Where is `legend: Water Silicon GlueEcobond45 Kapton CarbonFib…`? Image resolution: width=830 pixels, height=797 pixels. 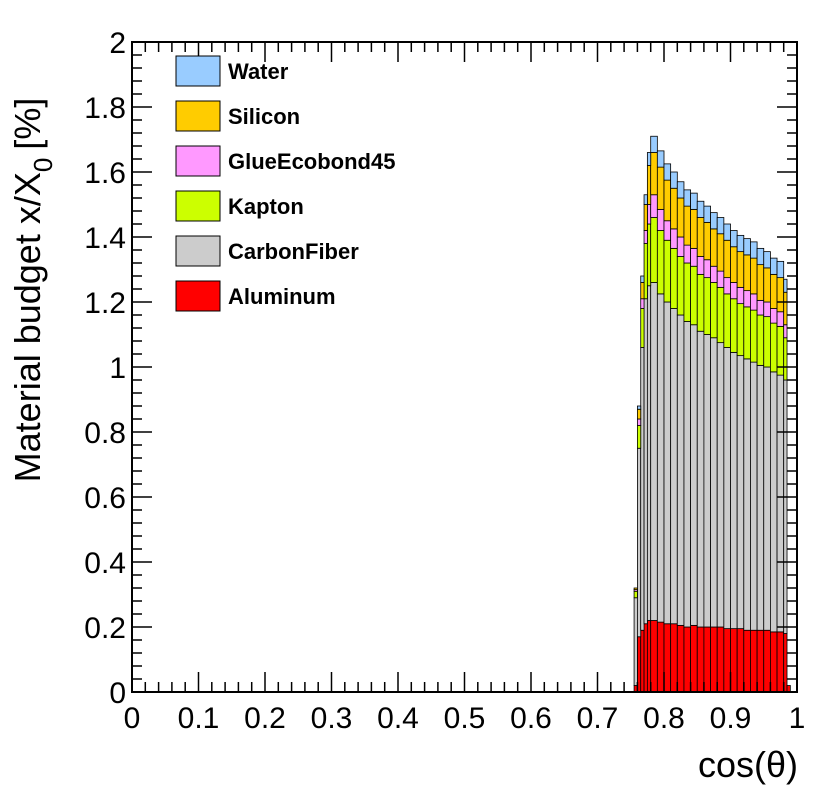
legend: Water Silicon GlueEcobond45 Kapton CarbonFib… is located at coordinates (285, 183).